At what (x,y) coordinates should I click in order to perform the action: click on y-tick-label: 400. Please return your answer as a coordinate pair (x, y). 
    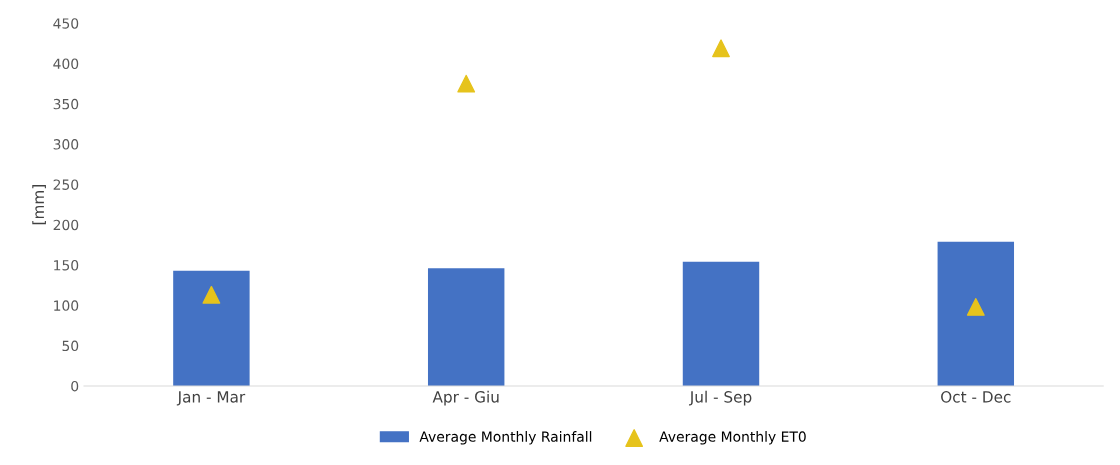
    Looking at the image, I should click on (66, 64).